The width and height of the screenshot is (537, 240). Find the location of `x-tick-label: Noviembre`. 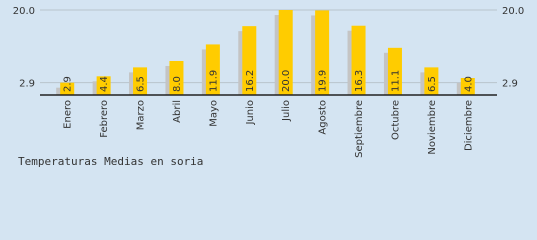

x-tick-label: Noviembre is located at coordinates (432, 127).